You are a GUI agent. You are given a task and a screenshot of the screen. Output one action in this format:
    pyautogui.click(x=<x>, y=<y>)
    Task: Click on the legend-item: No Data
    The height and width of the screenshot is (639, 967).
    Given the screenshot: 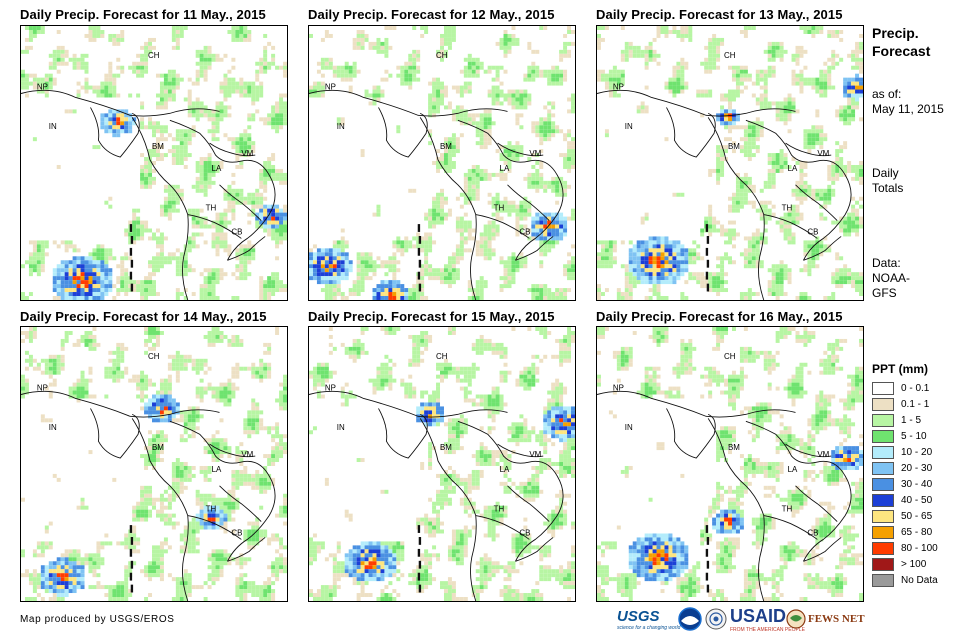 What is the action you would take?
    pyautogui.click(x=905, y=580)
    